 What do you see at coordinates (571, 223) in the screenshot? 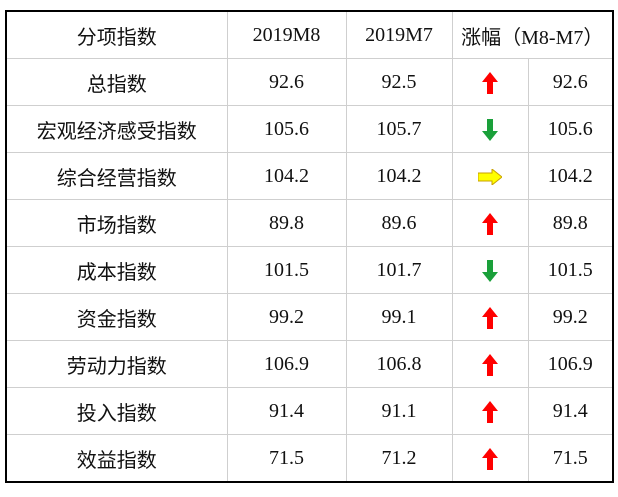
I see `row-change-value: 89.8` at bounding box center [571, 223].